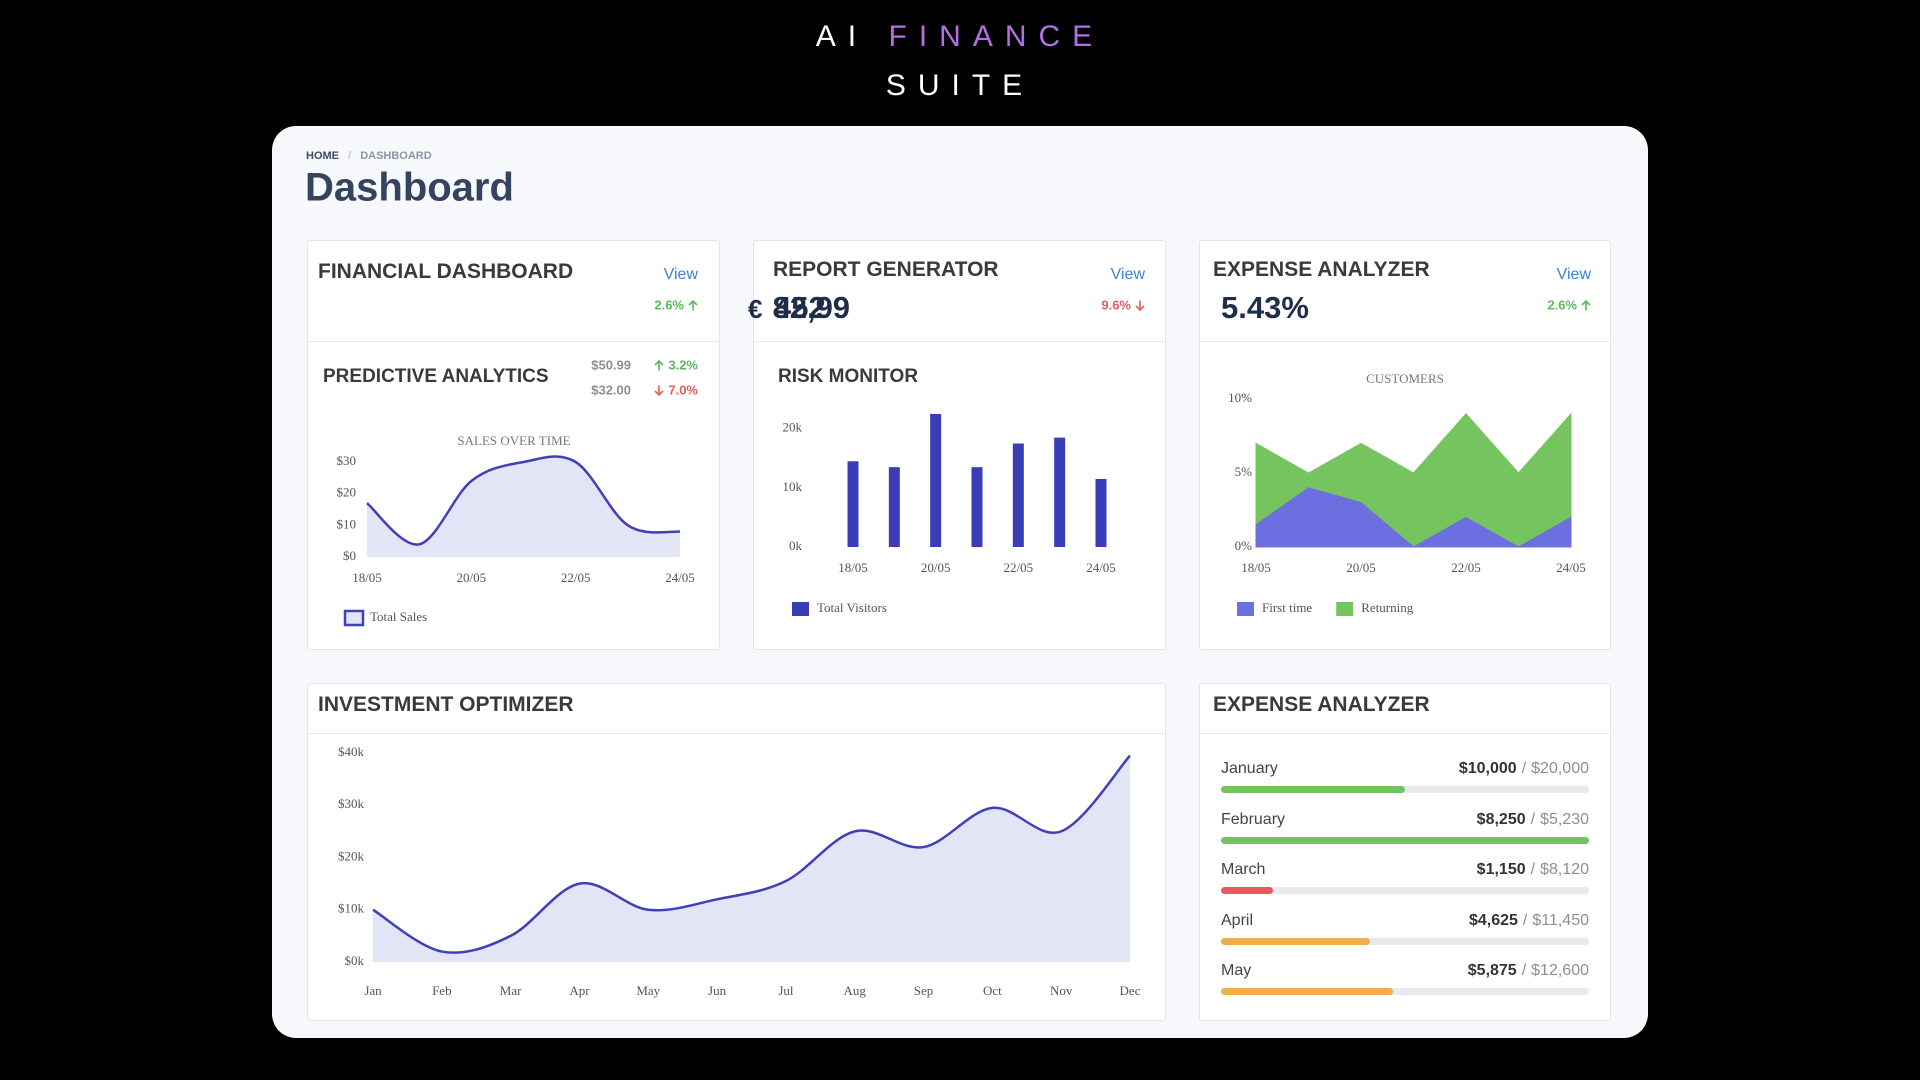 Image resolution: width=1920 pixels, height=1080 pixels. I want to click on value: 5.43%, so click(1265, 307).